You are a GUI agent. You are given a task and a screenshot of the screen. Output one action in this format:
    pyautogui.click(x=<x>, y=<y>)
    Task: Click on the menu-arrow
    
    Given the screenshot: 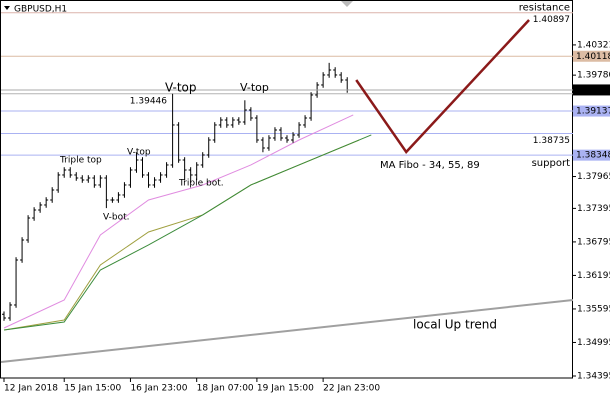 What is the action you would take?
    pyautogui.click(x=7, y=8)
    